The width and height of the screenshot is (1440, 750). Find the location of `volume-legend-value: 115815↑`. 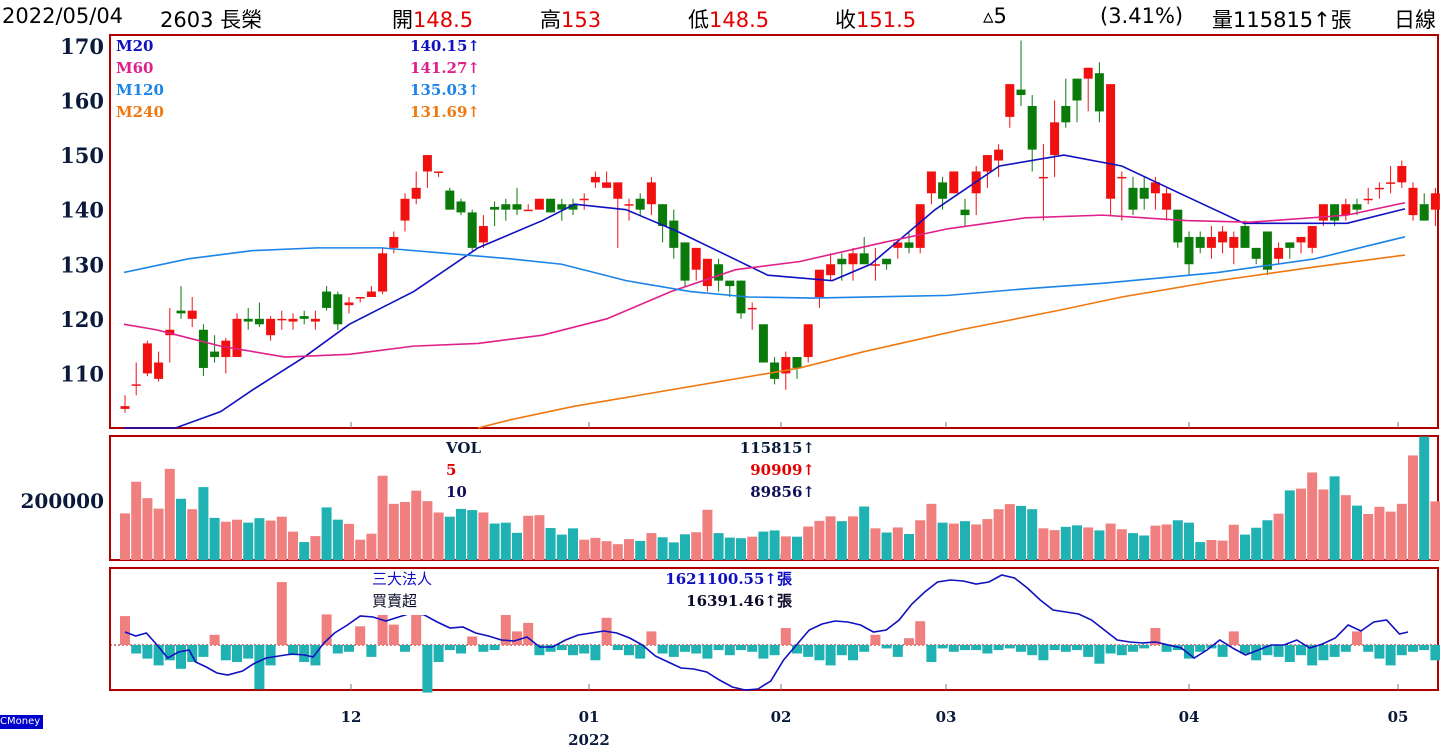

volume-legend-value: 115815↑ is located at coordinates (777, 448).